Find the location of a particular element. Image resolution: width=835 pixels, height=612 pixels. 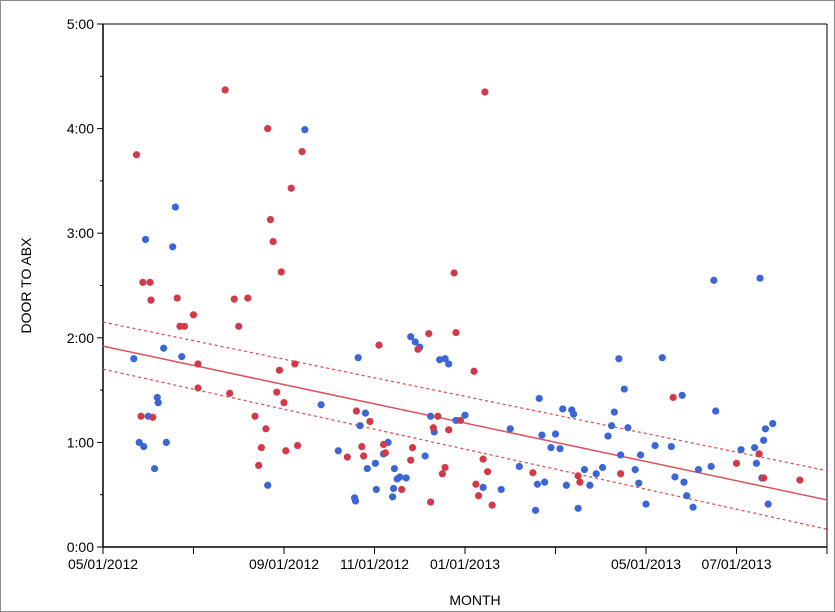

y-tick-label: 1:00 is located at coordinates (80, 442).